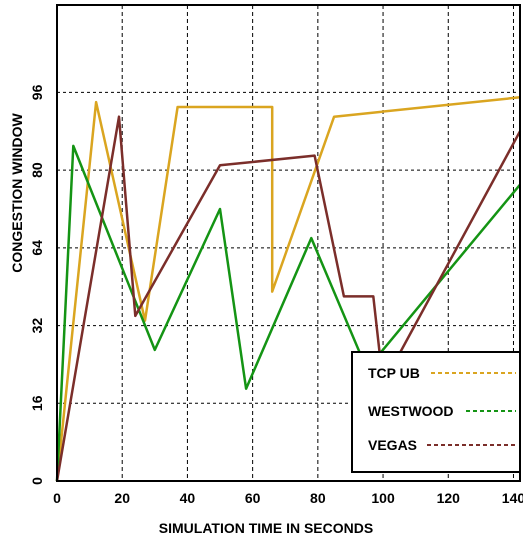 The image size is (523, 540). I want to click on y-tick-label: 80, so click(37, 170).